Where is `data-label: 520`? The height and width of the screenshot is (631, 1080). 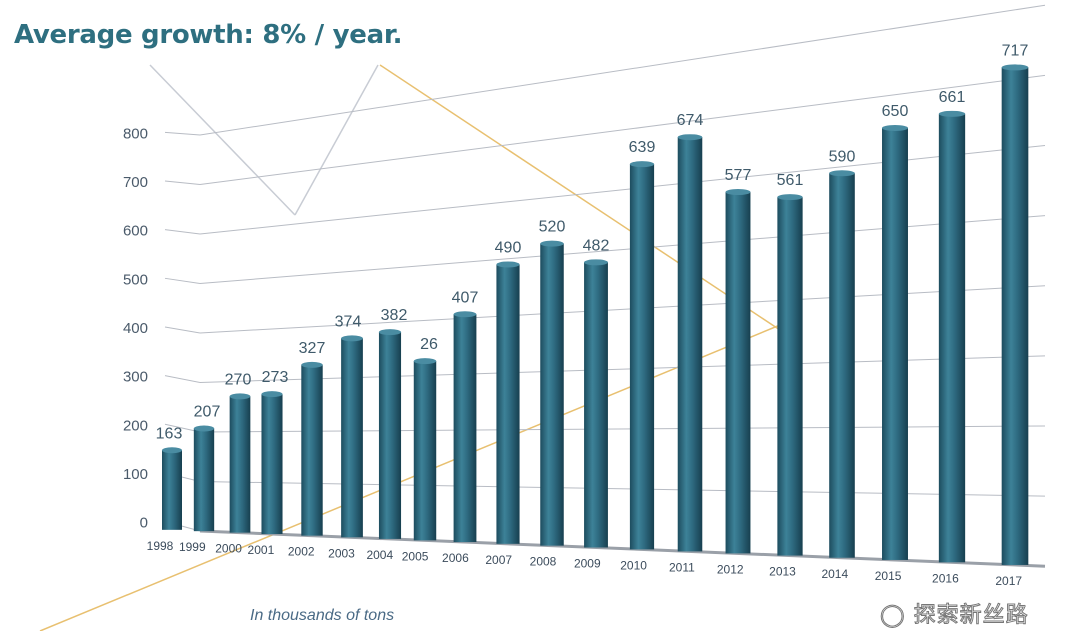
data-label: 520 is located at coordinates (552, 227).